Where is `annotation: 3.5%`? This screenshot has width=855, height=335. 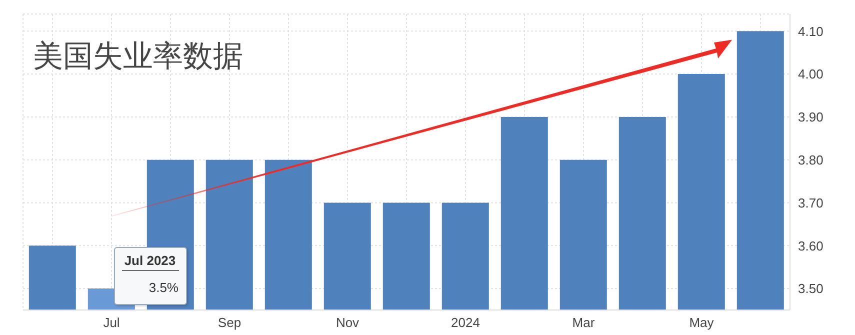 annotation: 3.5% is located at coordinates (163, 287).